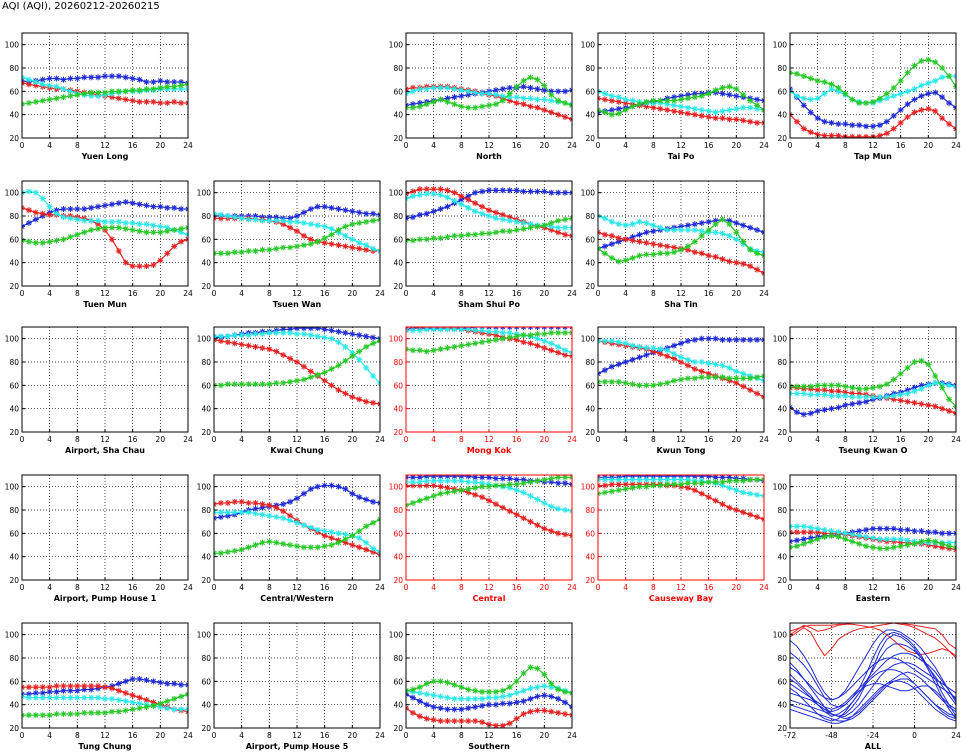 This screenshot has height=755, width=965. Describe the element at coordinates (81, 6) in the screenshot. I see `page-title: AQI (AQI), 20260212-20260215` at that location.